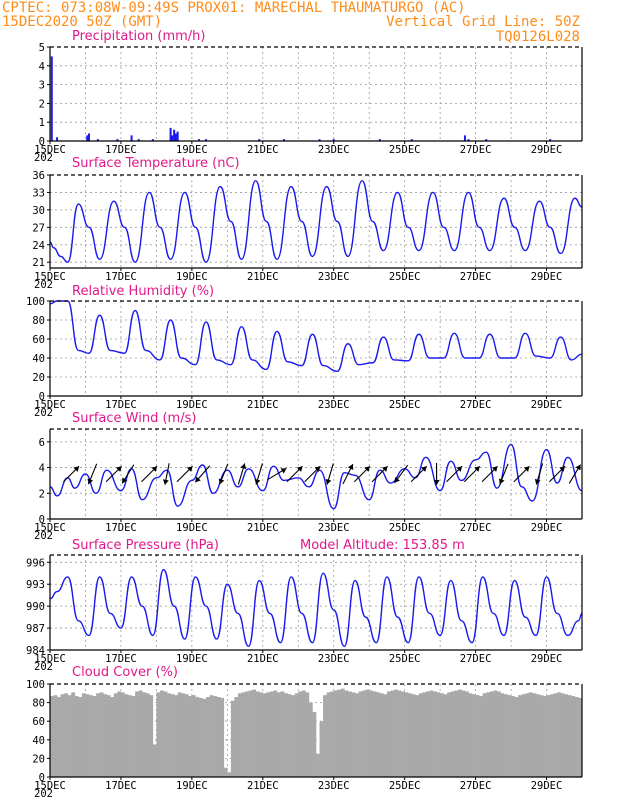  I want to click on series-line, so click(316, 221).